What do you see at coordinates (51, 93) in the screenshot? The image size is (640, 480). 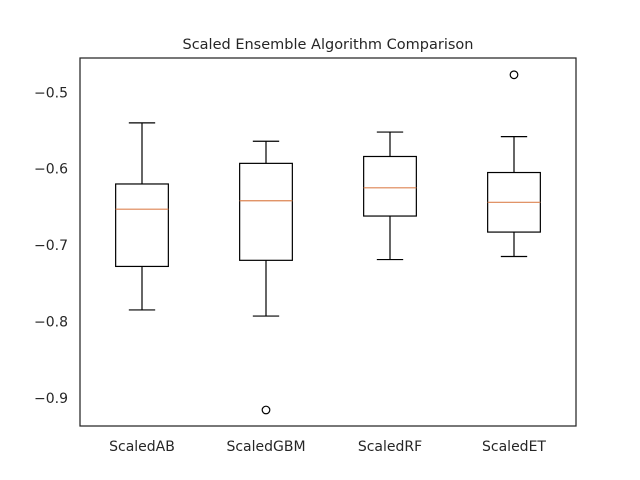 I see `y-tick-label: −0.5` at bounding box center [51, 93].